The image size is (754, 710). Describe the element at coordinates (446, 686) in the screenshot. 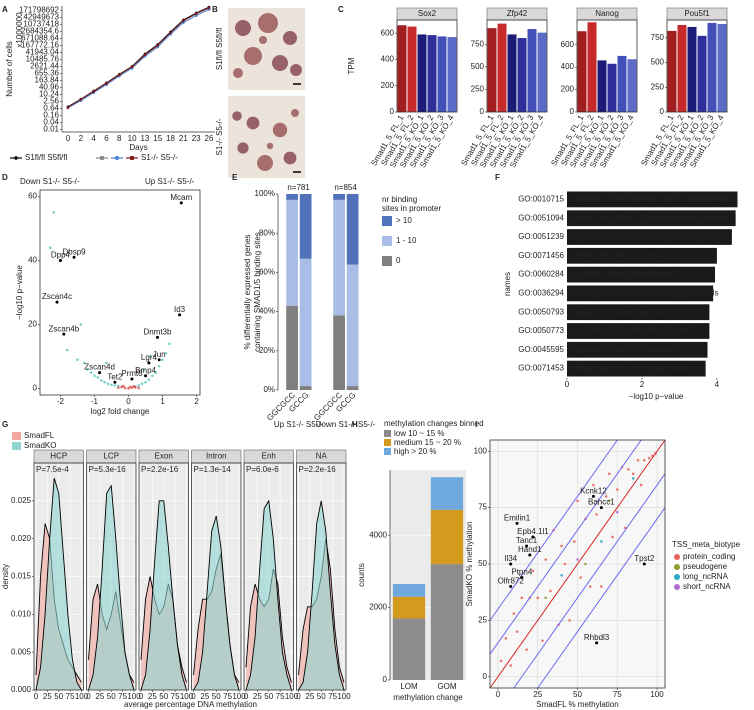

I see `x-tick-label: GOM` at that location.